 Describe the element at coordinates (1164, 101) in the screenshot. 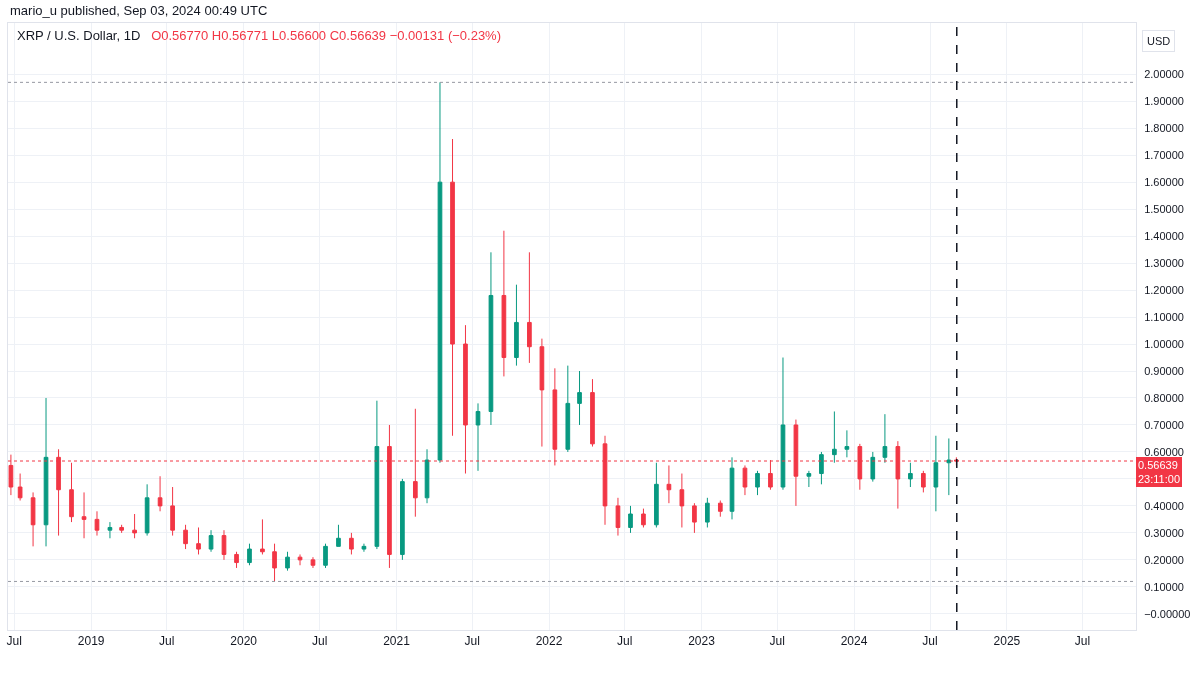

I see `y-tick-label: 1.90000` at that location.